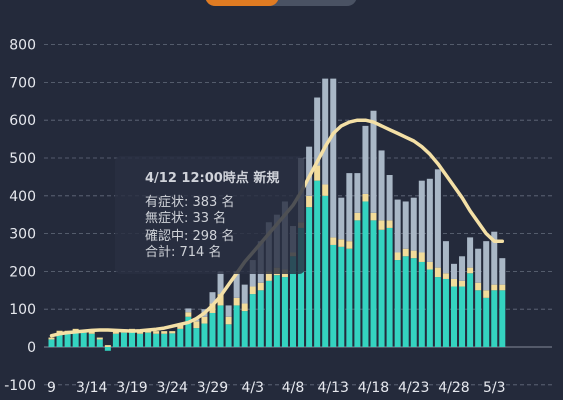 This screenshot has width=563, height=400. What do you see at coordinates (281, 3) in the screenshot?
I see `view-toggle` at bounding box center [281, 3].